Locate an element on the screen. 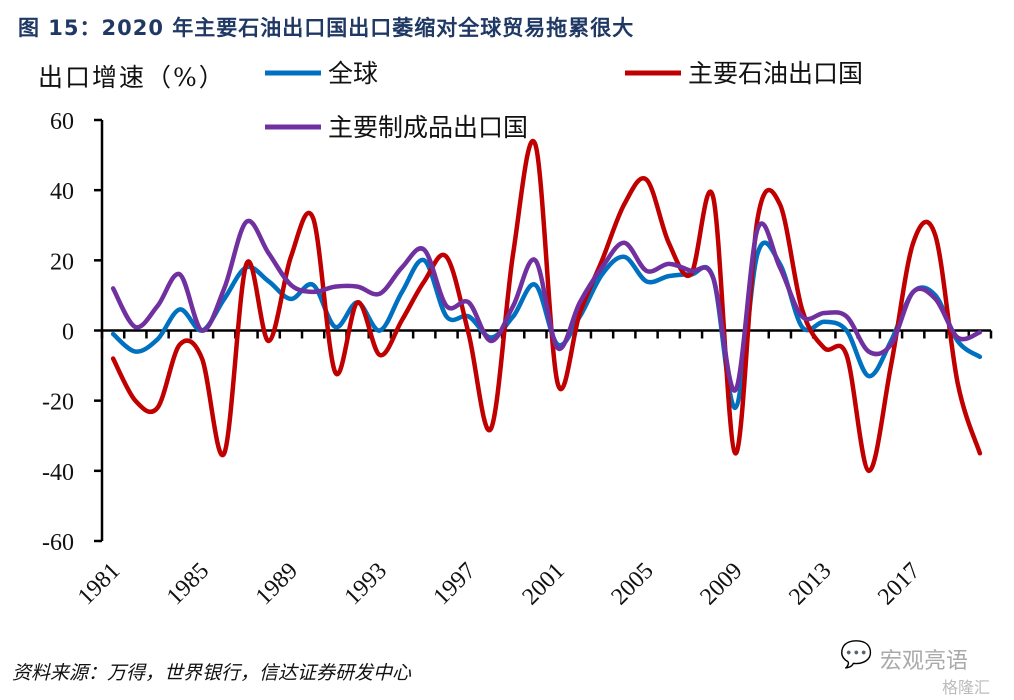  y-tick-label: -40 is located at coordinates (58, 473).